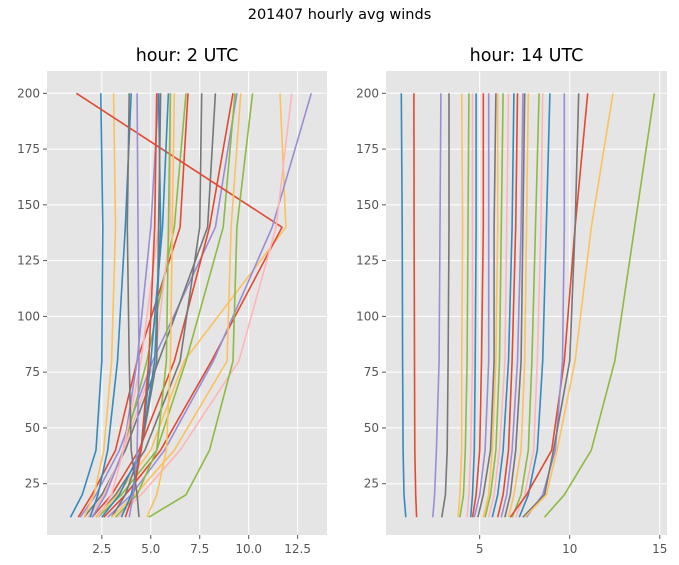 The image size is (679, 565). Describe the element at coordinates (187, 56) in the screenshot. I see `subplot-title: hour: 2 UTC` at that location.